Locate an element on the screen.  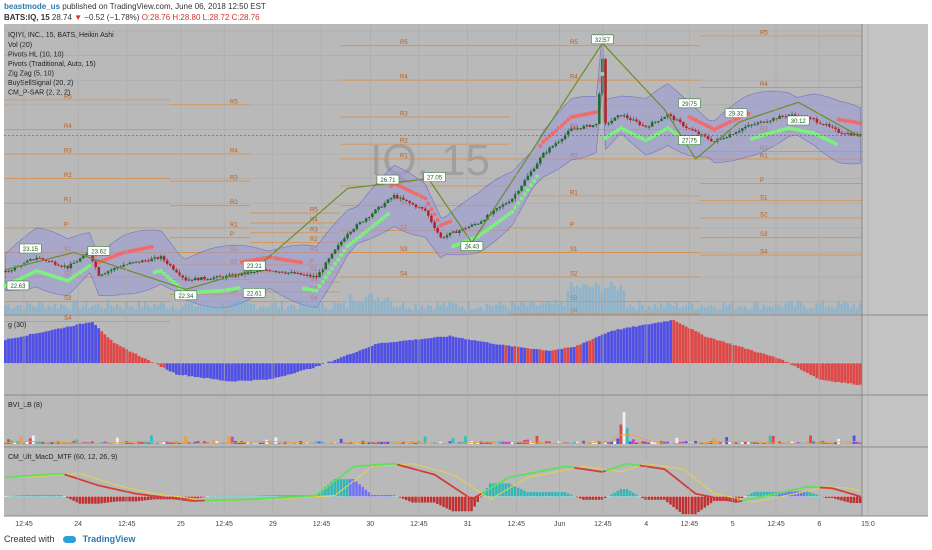
x-tick-label: 29 is located at coordinates (273, 524).